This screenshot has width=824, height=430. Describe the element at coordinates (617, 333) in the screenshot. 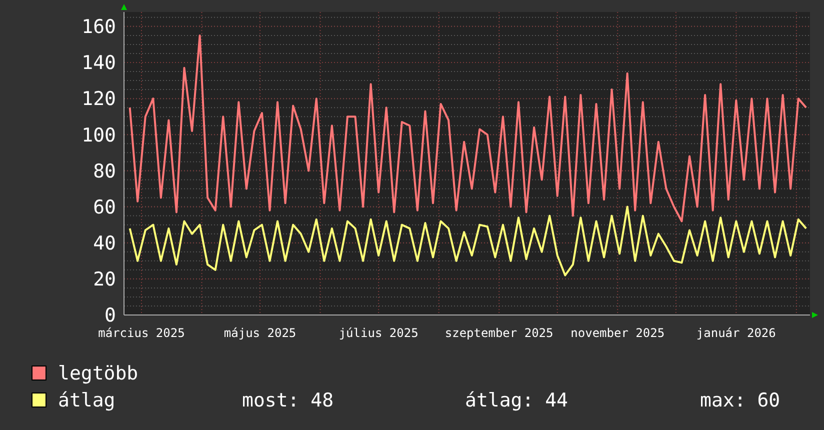

I see `x-tick-label: november 2025` at that location.